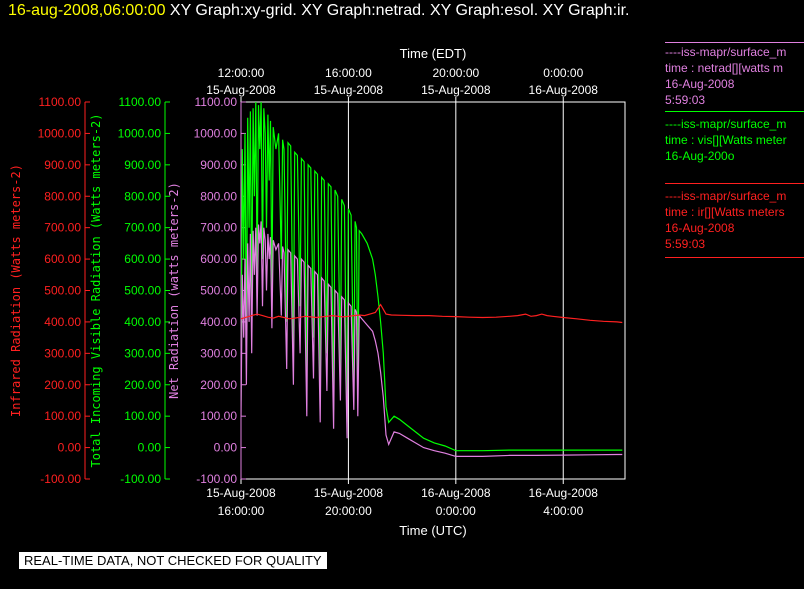 The image size is (804, 589). Describe the element at coordinates (726, 196) in the screenshot. I see `legend-ir-name: ----iss-mapr/surface_m` at that location.